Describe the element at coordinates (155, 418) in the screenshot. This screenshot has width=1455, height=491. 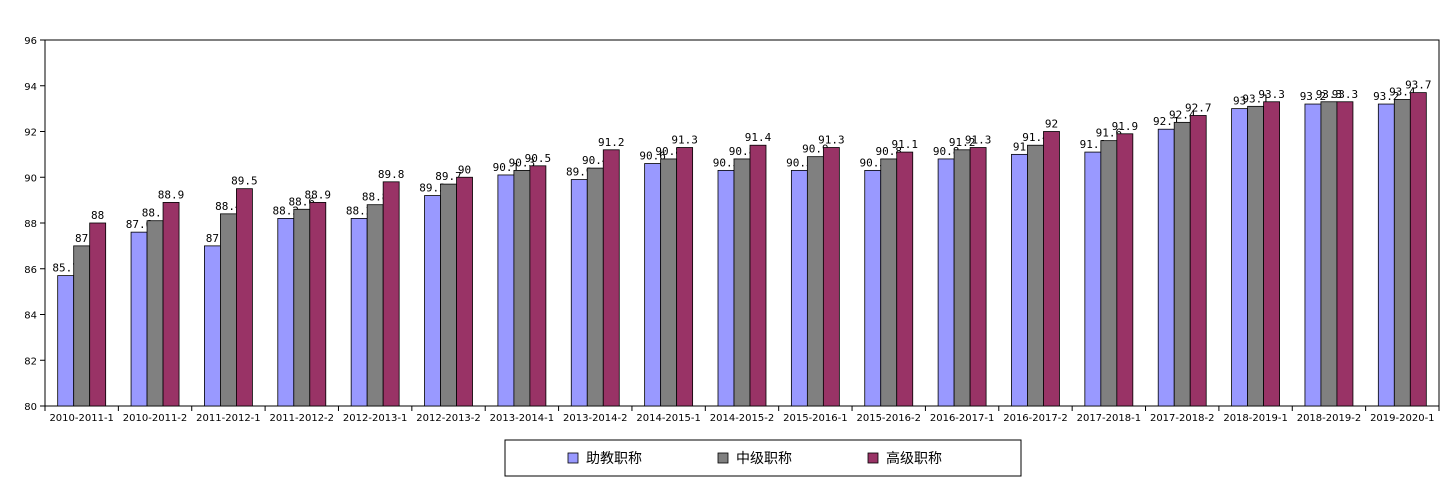
I see `x-tick-label: 2010-2011-2` at that location.